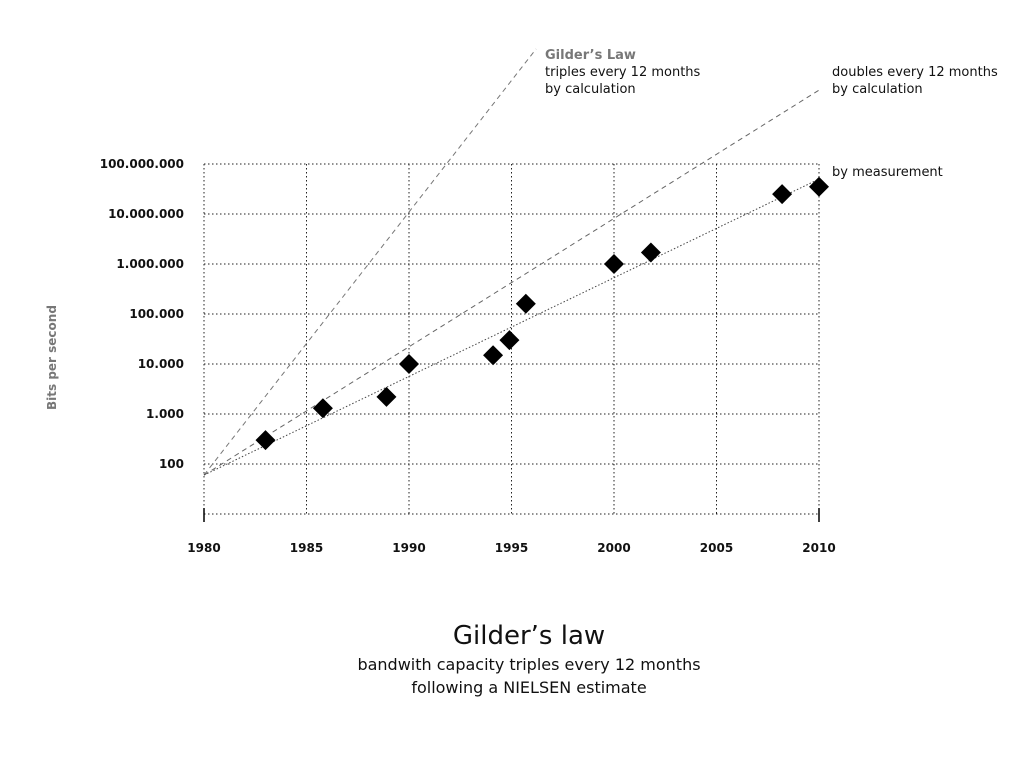 The image size is (1024, 768). Describe the element at coordinates (408, 548) in the screenshot. I see `x-tick-label: 1990` at that location.